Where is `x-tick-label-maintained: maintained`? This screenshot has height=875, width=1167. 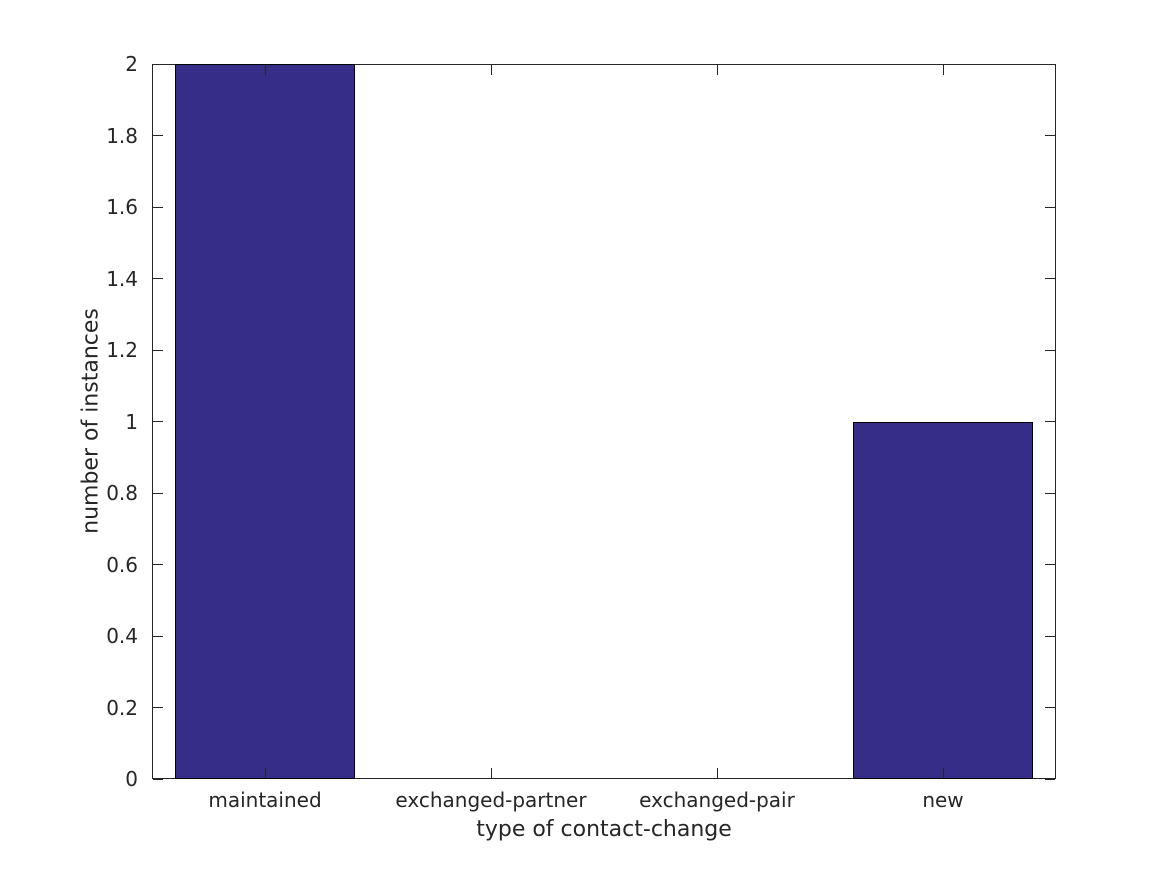
x-tick-label-maintained: maintained is located at coordinates (265, 800).